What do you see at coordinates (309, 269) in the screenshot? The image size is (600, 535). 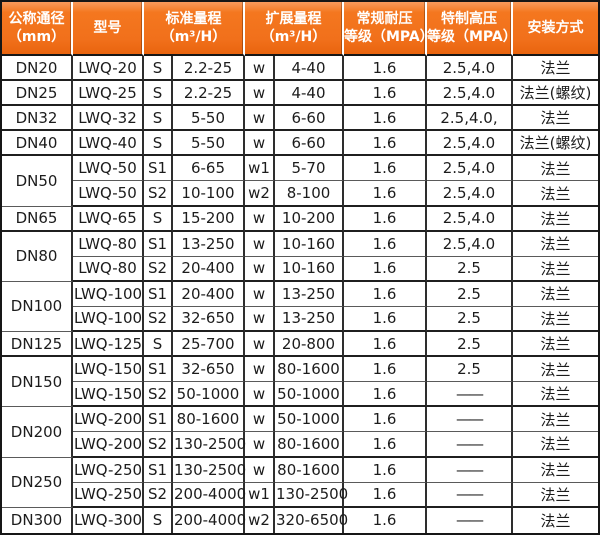 I see `cell-extended-range: 10-160` at bounding box center [309, 269].